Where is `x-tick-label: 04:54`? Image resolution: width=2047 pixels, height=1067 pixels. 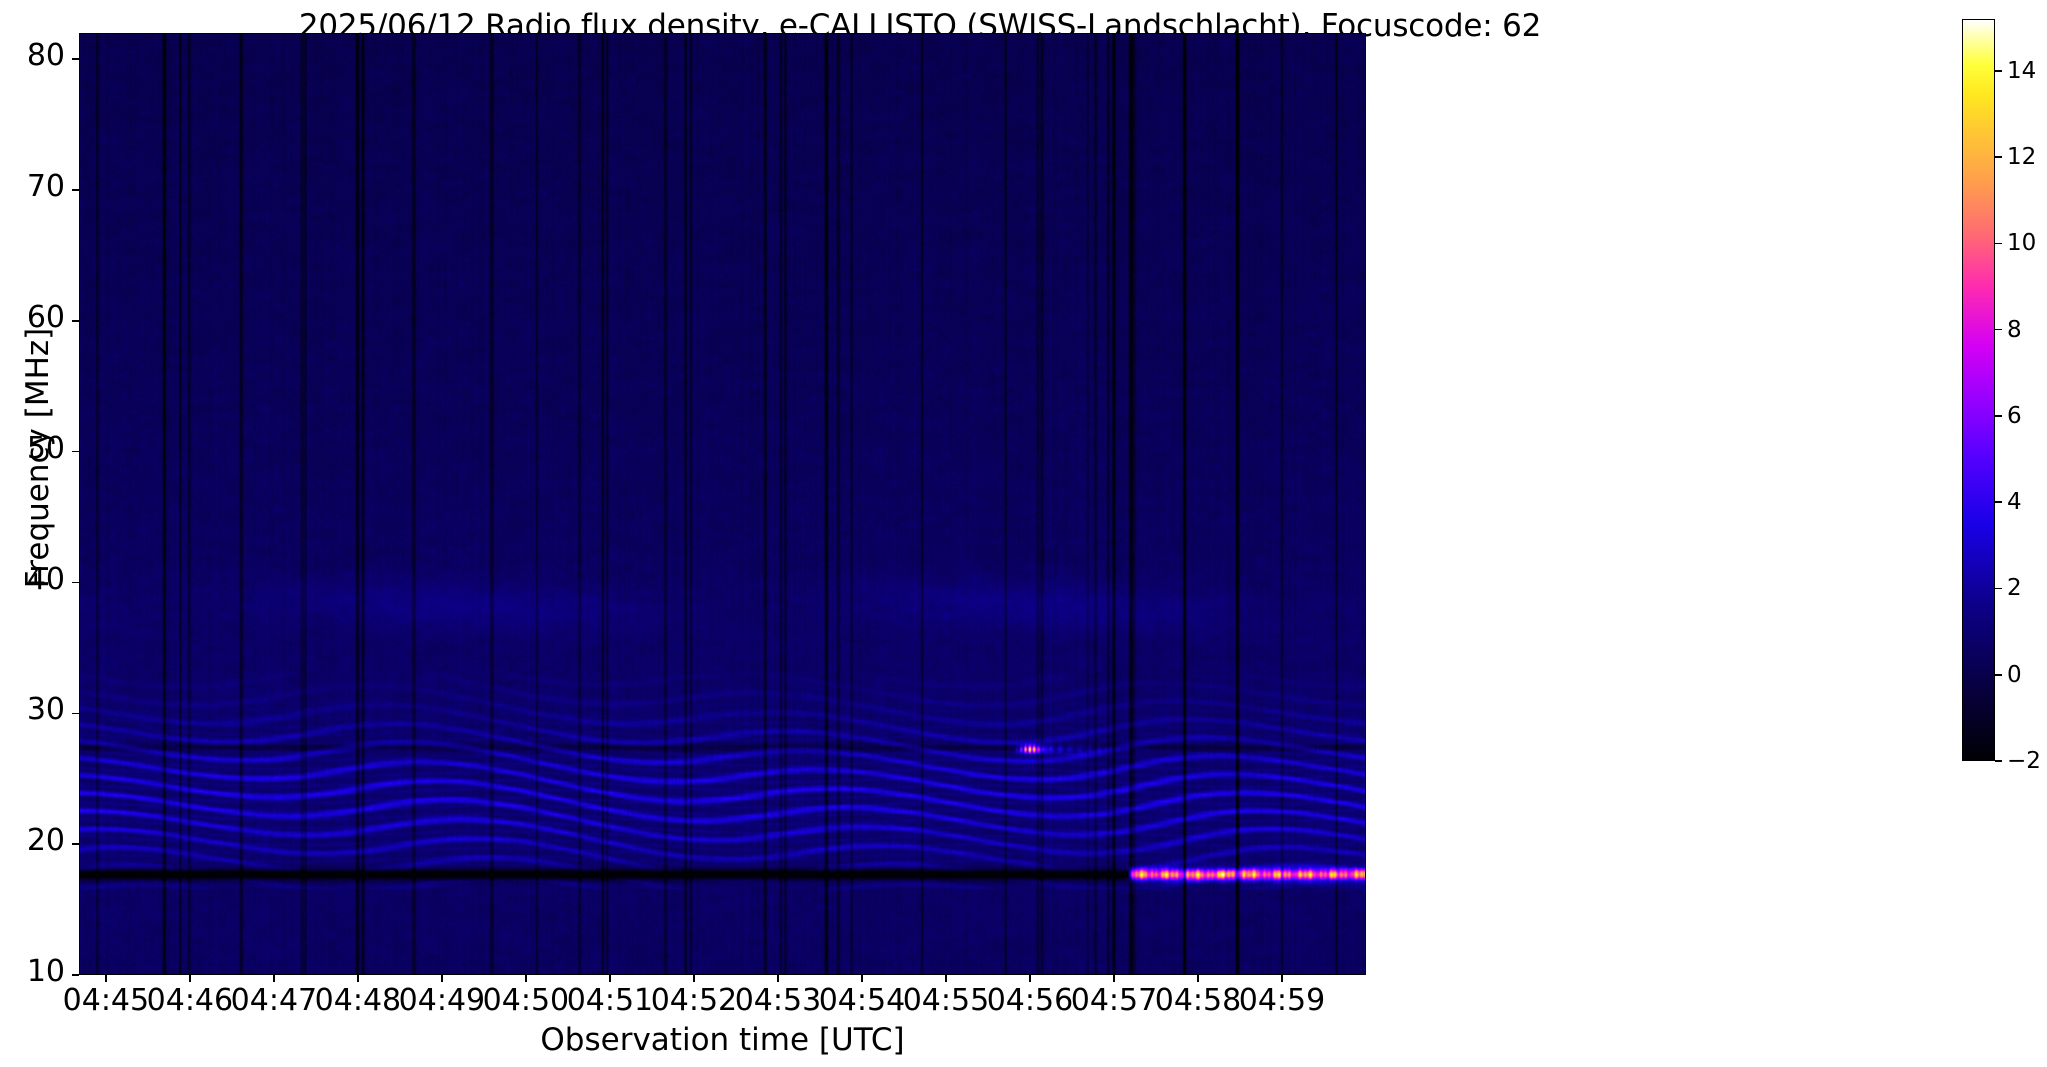 x-tick-label: 04:54 is located at coordinates (862, 1000).